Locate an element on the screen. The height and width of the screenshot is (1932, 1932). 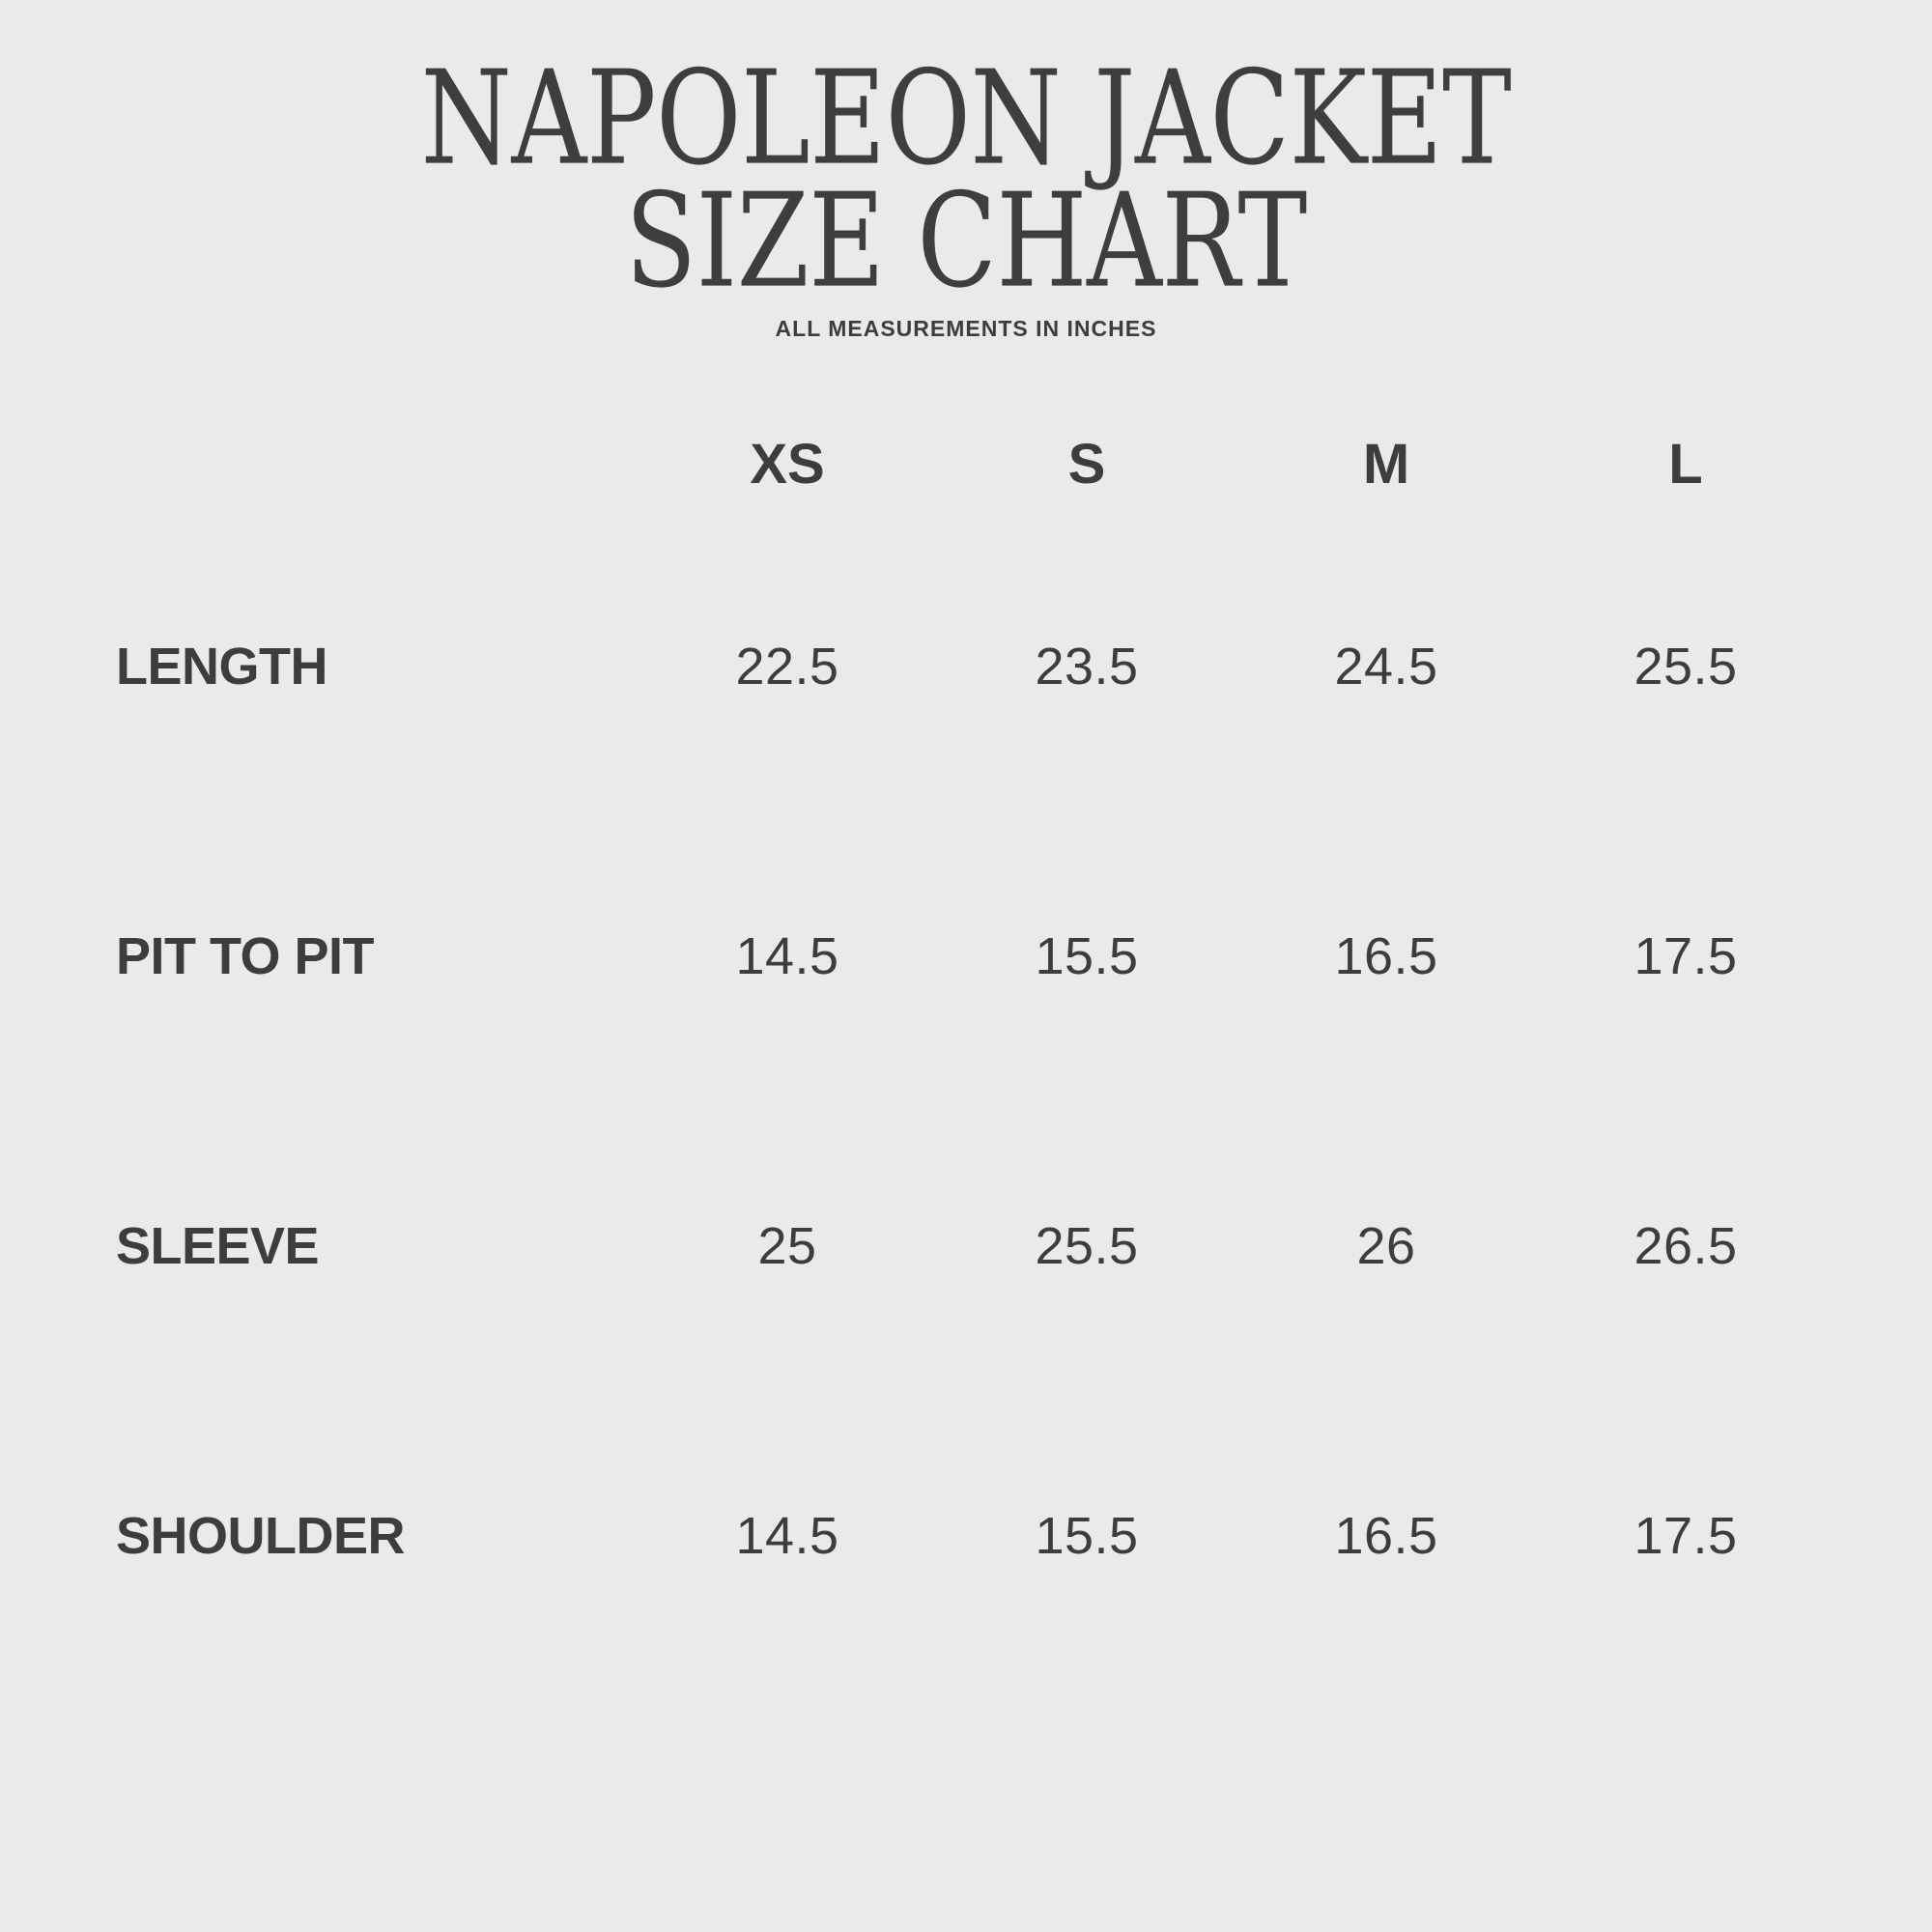
cell-pit-to-pit-l: 17.5 is located at coordinates (1686, 956).